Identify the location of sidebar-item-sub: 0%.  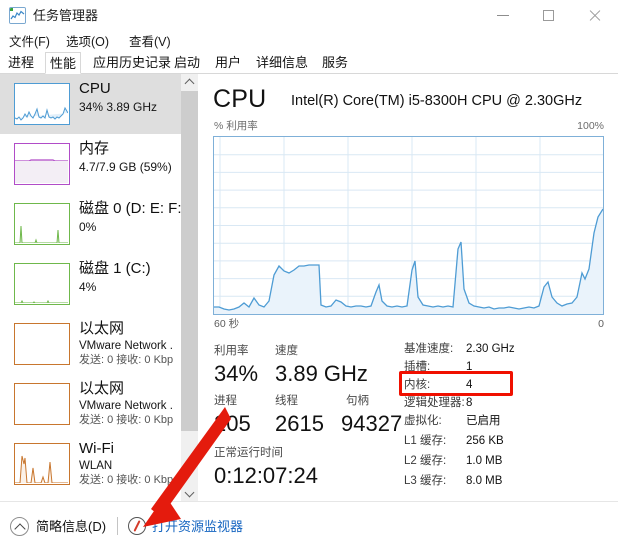
(88, 227).